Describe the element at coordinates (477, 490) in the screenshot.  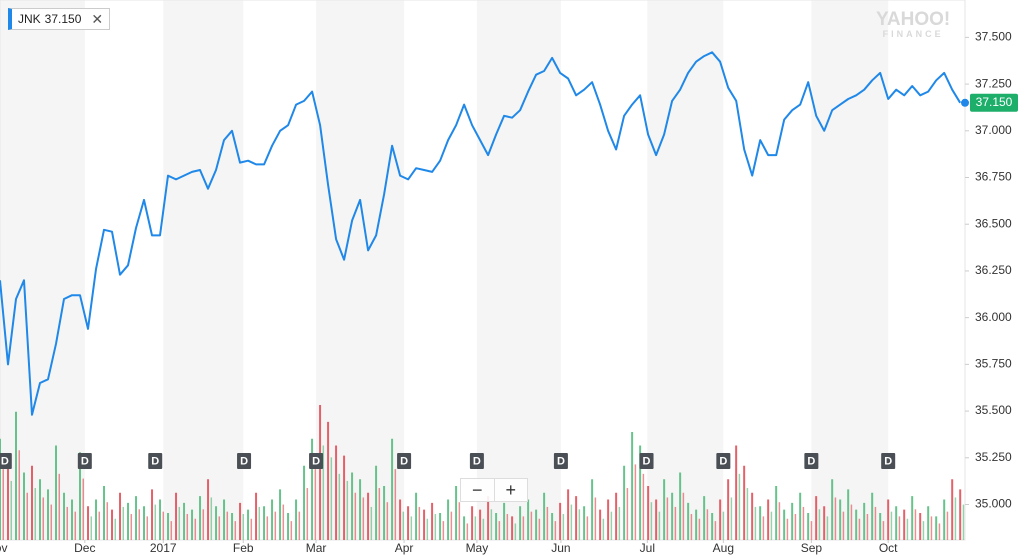
I see `zoom-out: −` at that location.